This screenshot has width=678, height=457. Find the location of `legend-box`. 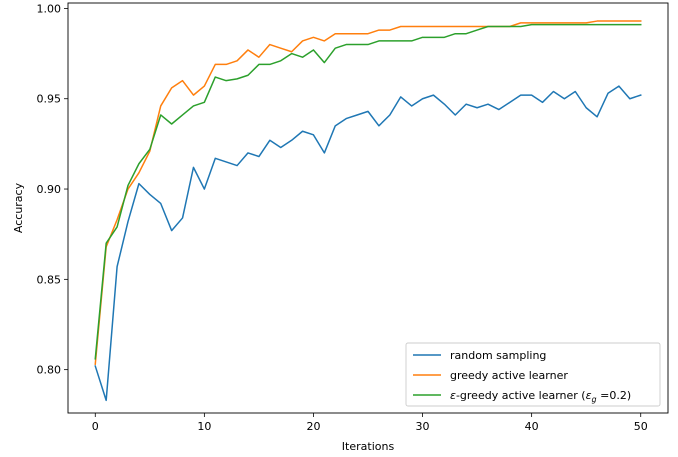

legend-box is located at coordinates (533, 374).